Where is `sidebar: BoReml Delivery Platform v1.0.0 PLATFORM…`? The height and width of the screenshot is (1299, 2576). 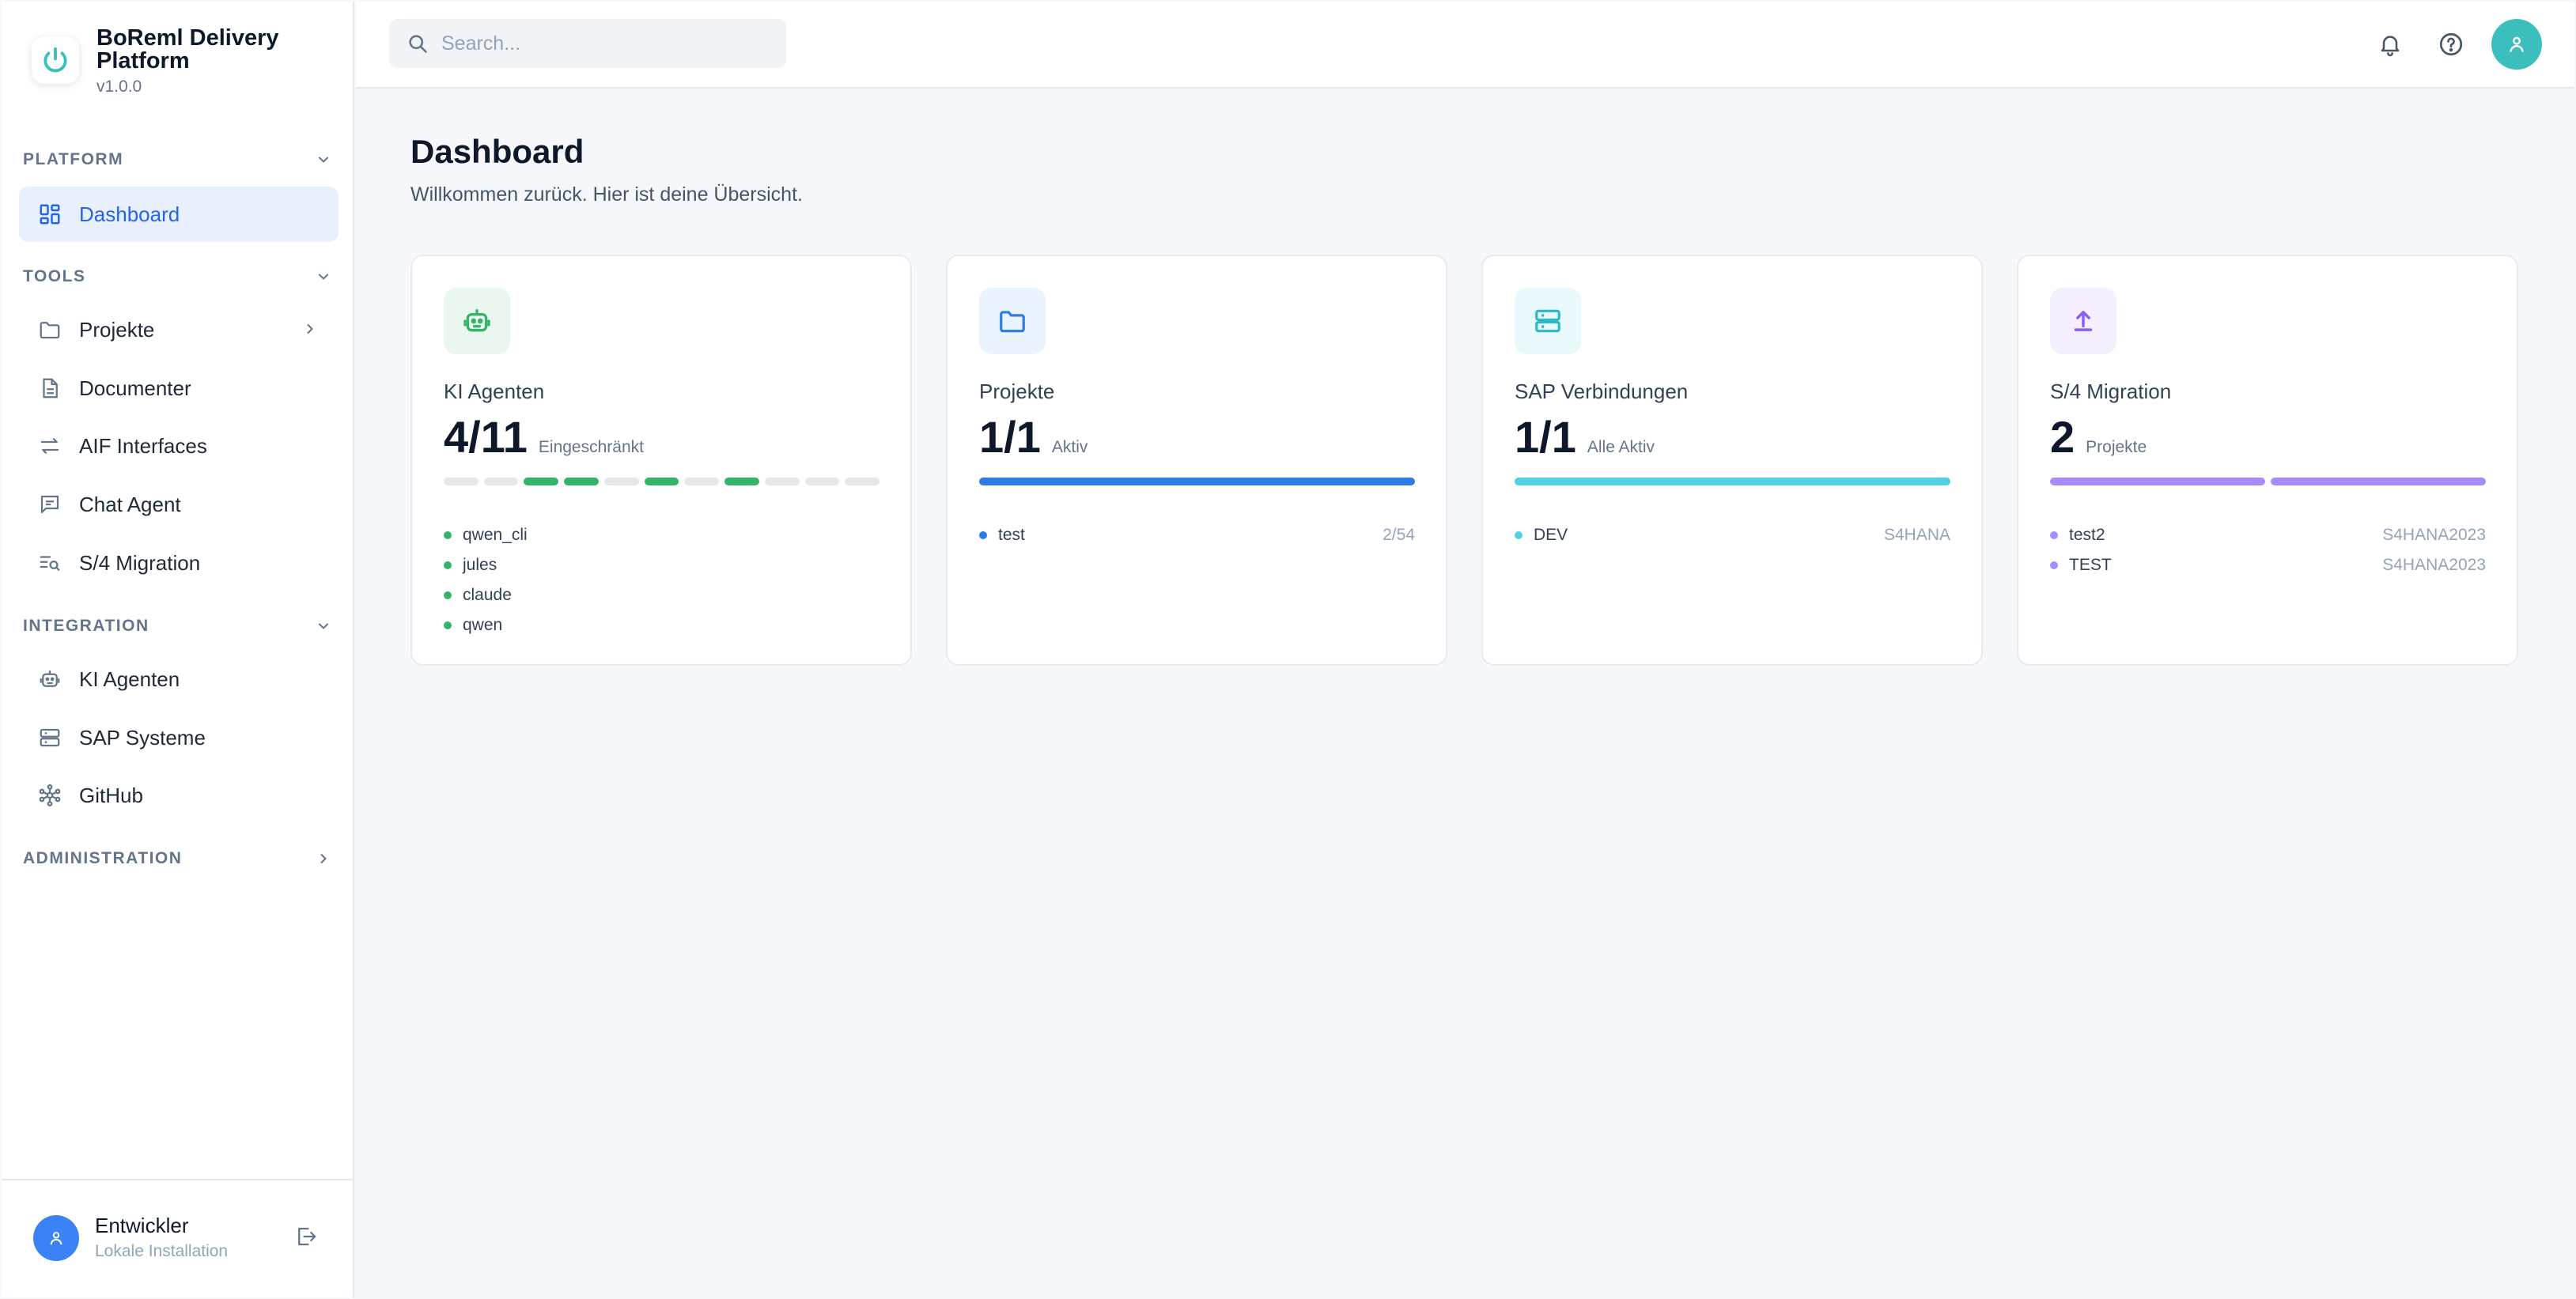 sidebar: BoReml Delivery Platform v1.0.0 PLATFORM… is located at coordinates (178, 649).